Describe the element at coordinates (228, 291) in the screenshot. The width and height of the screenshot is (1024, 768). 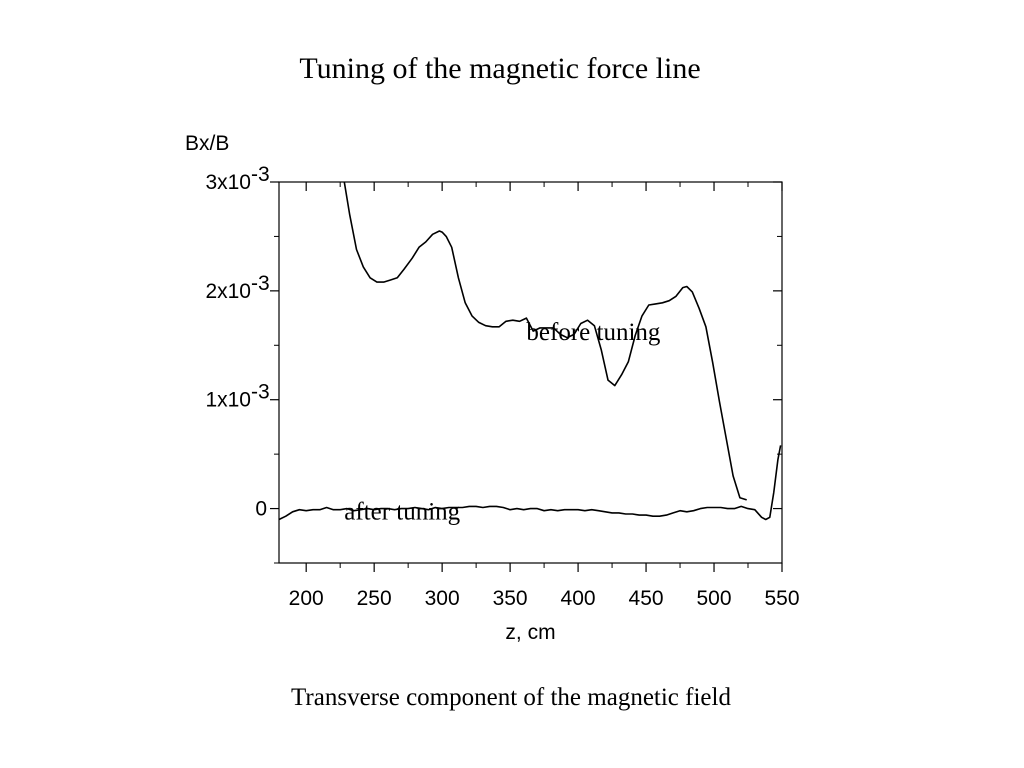
I see `y-tick-label: 2x10` at that location.